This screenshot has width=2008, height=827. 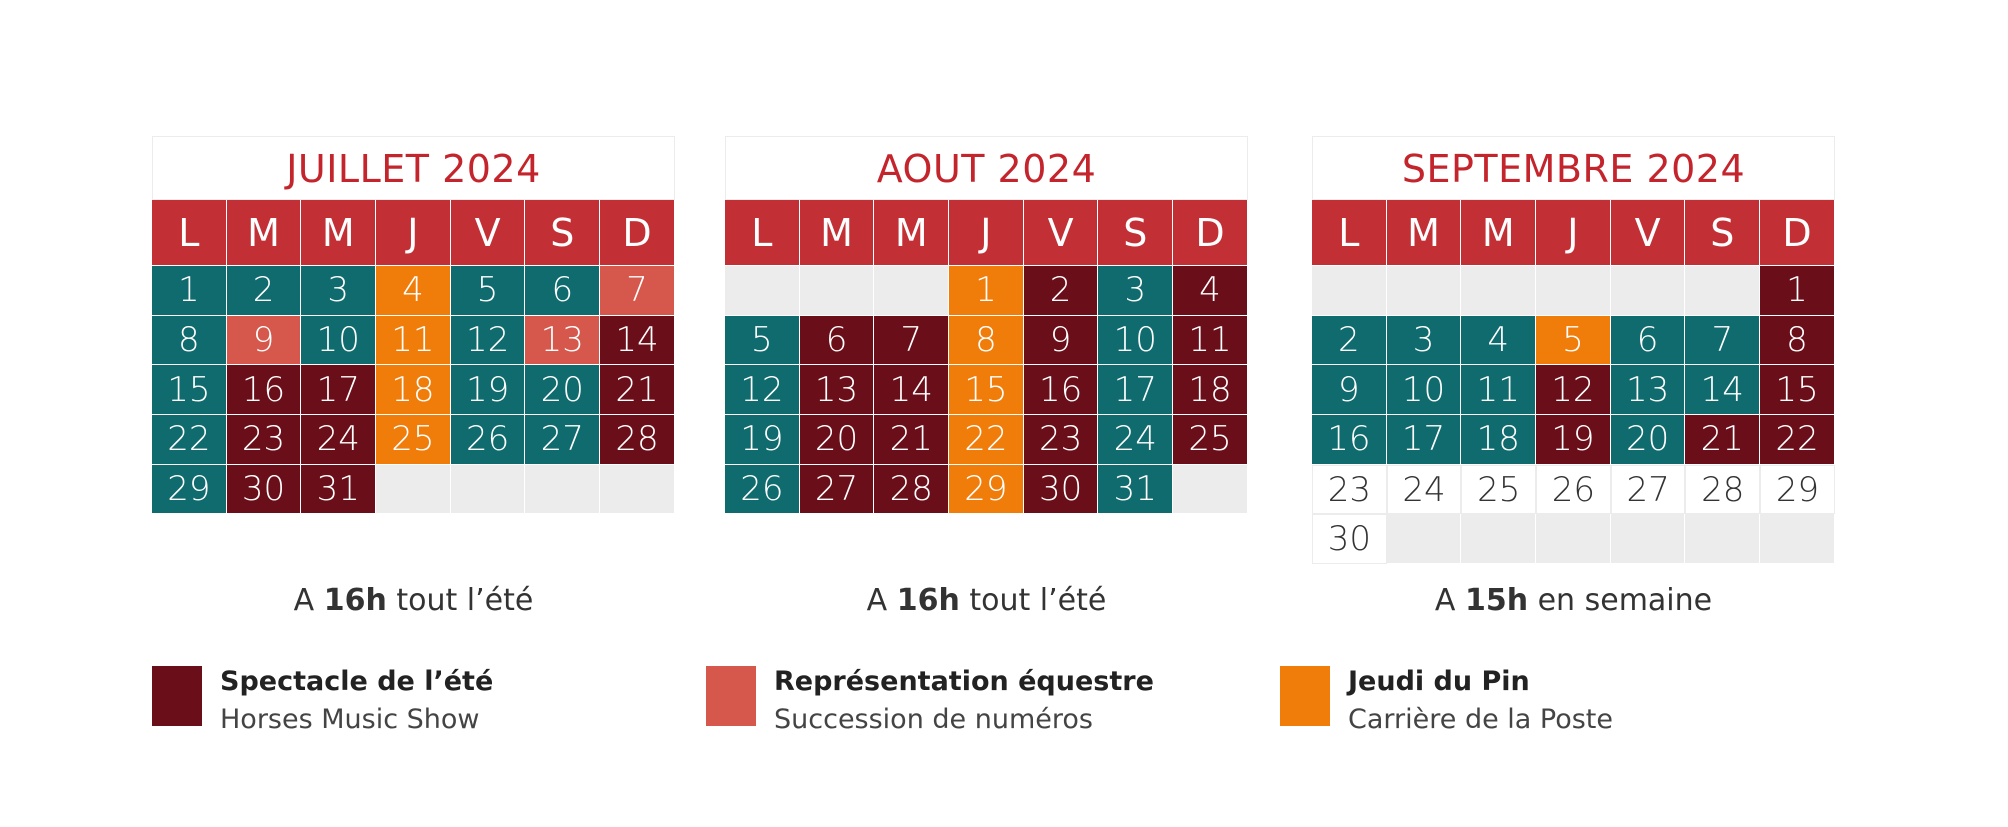 I want to click on day-cell: 30, so click(x=1061, y=489).